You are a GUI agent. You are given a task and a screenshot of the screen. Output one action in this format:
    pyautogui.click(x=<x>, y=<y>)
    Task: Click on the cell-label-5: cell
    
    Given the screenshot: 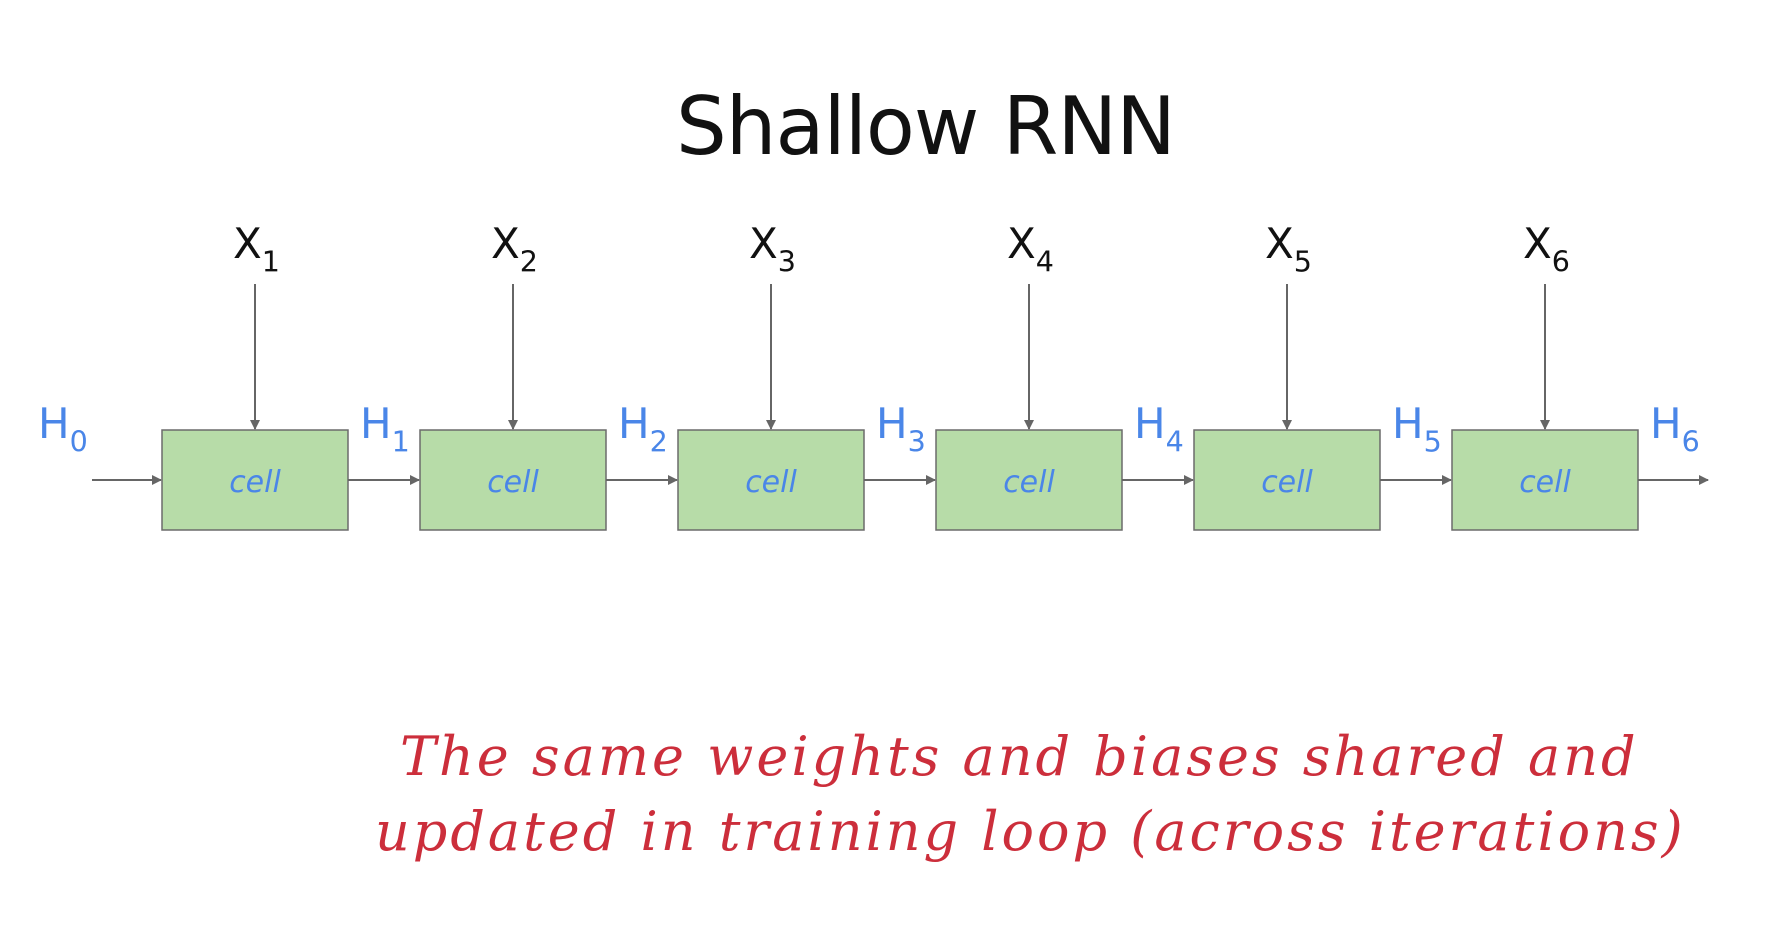 What is the action you would take?
    pyautogui.click(x=1287, y=482)
    